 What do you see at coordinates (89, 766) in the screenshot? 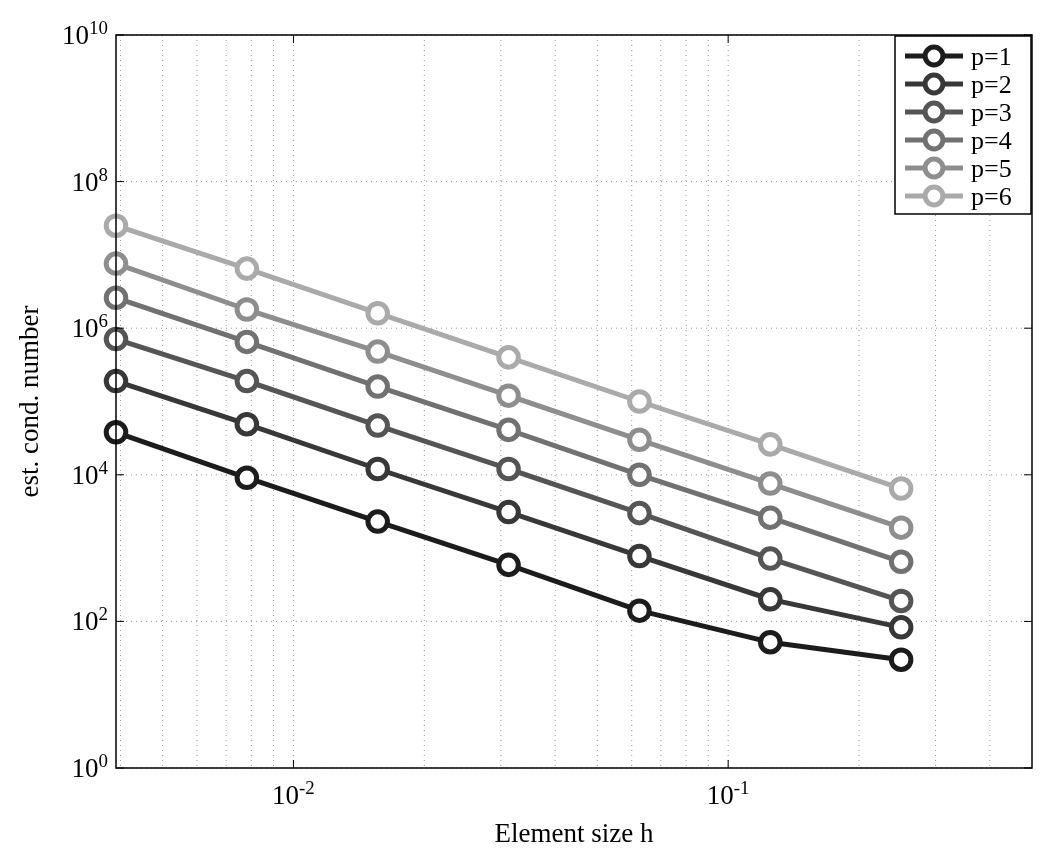
I see `y-tick-label: 10$^{0}$` at bounding box center [89, 766].